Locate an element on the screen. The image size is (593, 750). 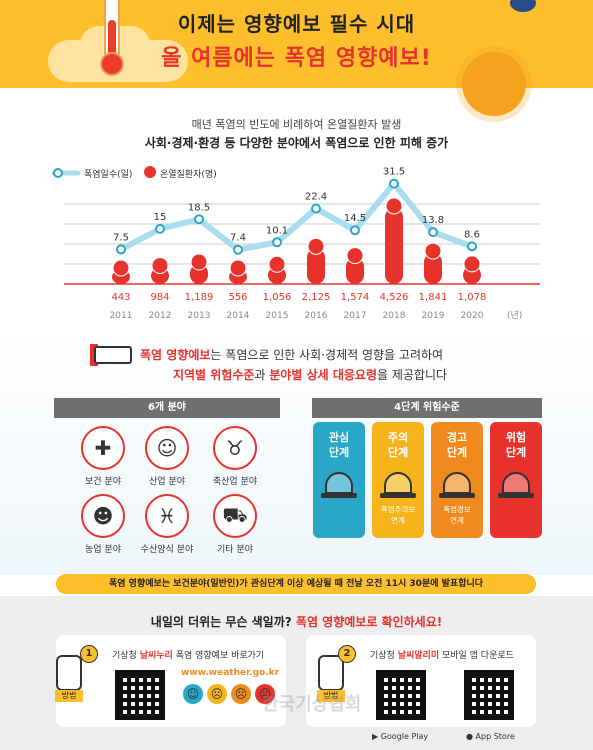
patient-bar is located at coordinates (355, 270).